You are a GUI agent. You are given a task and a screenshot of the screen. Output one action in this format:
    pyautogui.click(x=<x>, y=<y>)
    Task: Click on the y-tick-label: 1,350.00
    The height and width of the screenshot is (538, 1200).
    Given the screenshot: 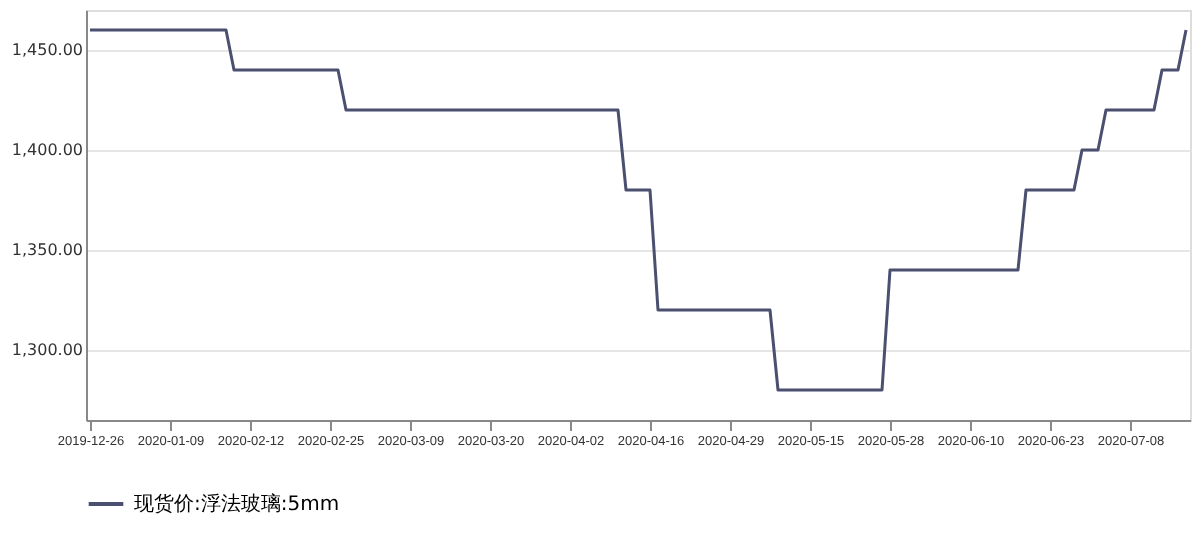 What is the action you would take?
    pyautogui.click(x=47, y=250)
    